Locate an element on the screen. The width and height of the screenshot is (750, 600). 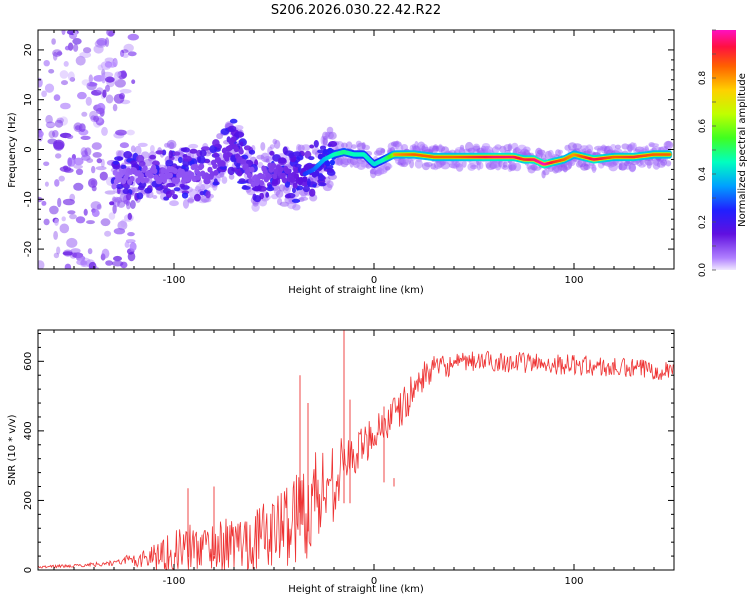
x-tick-label: -100 is located at coordinates (174, 581).